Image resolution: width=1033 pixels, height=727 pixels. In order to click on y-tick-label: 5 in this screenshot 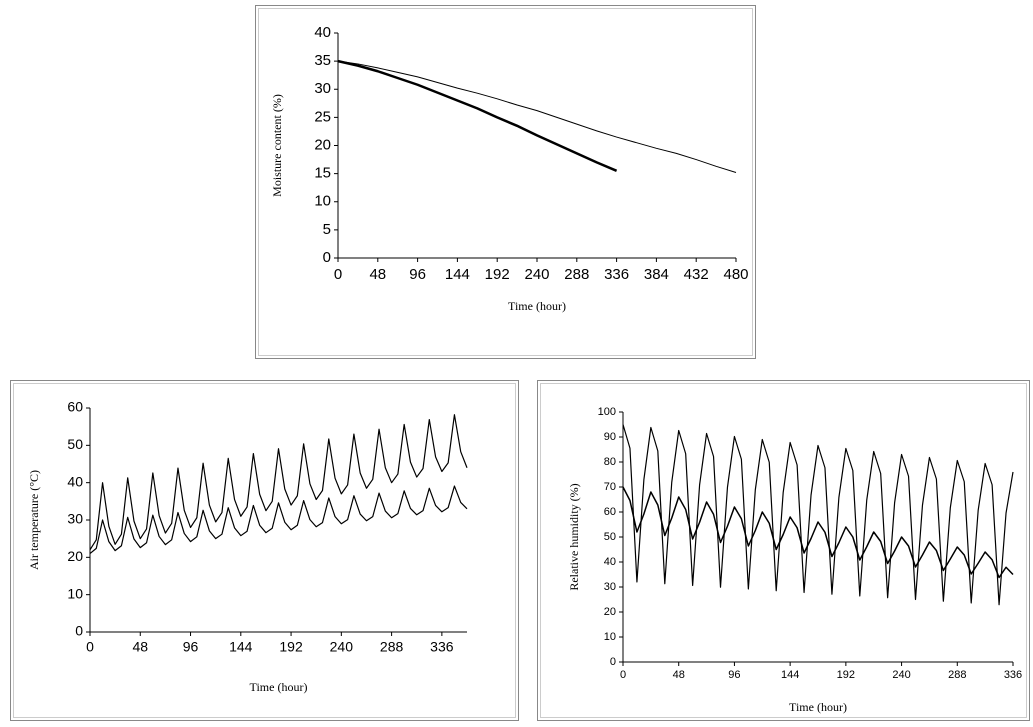, I will do `click(327, 229)`.